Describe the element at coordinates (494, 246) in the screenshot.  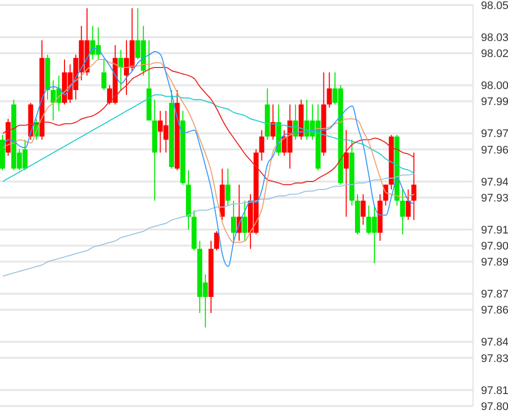
I see `y-tick-label: 97.90` at that location.